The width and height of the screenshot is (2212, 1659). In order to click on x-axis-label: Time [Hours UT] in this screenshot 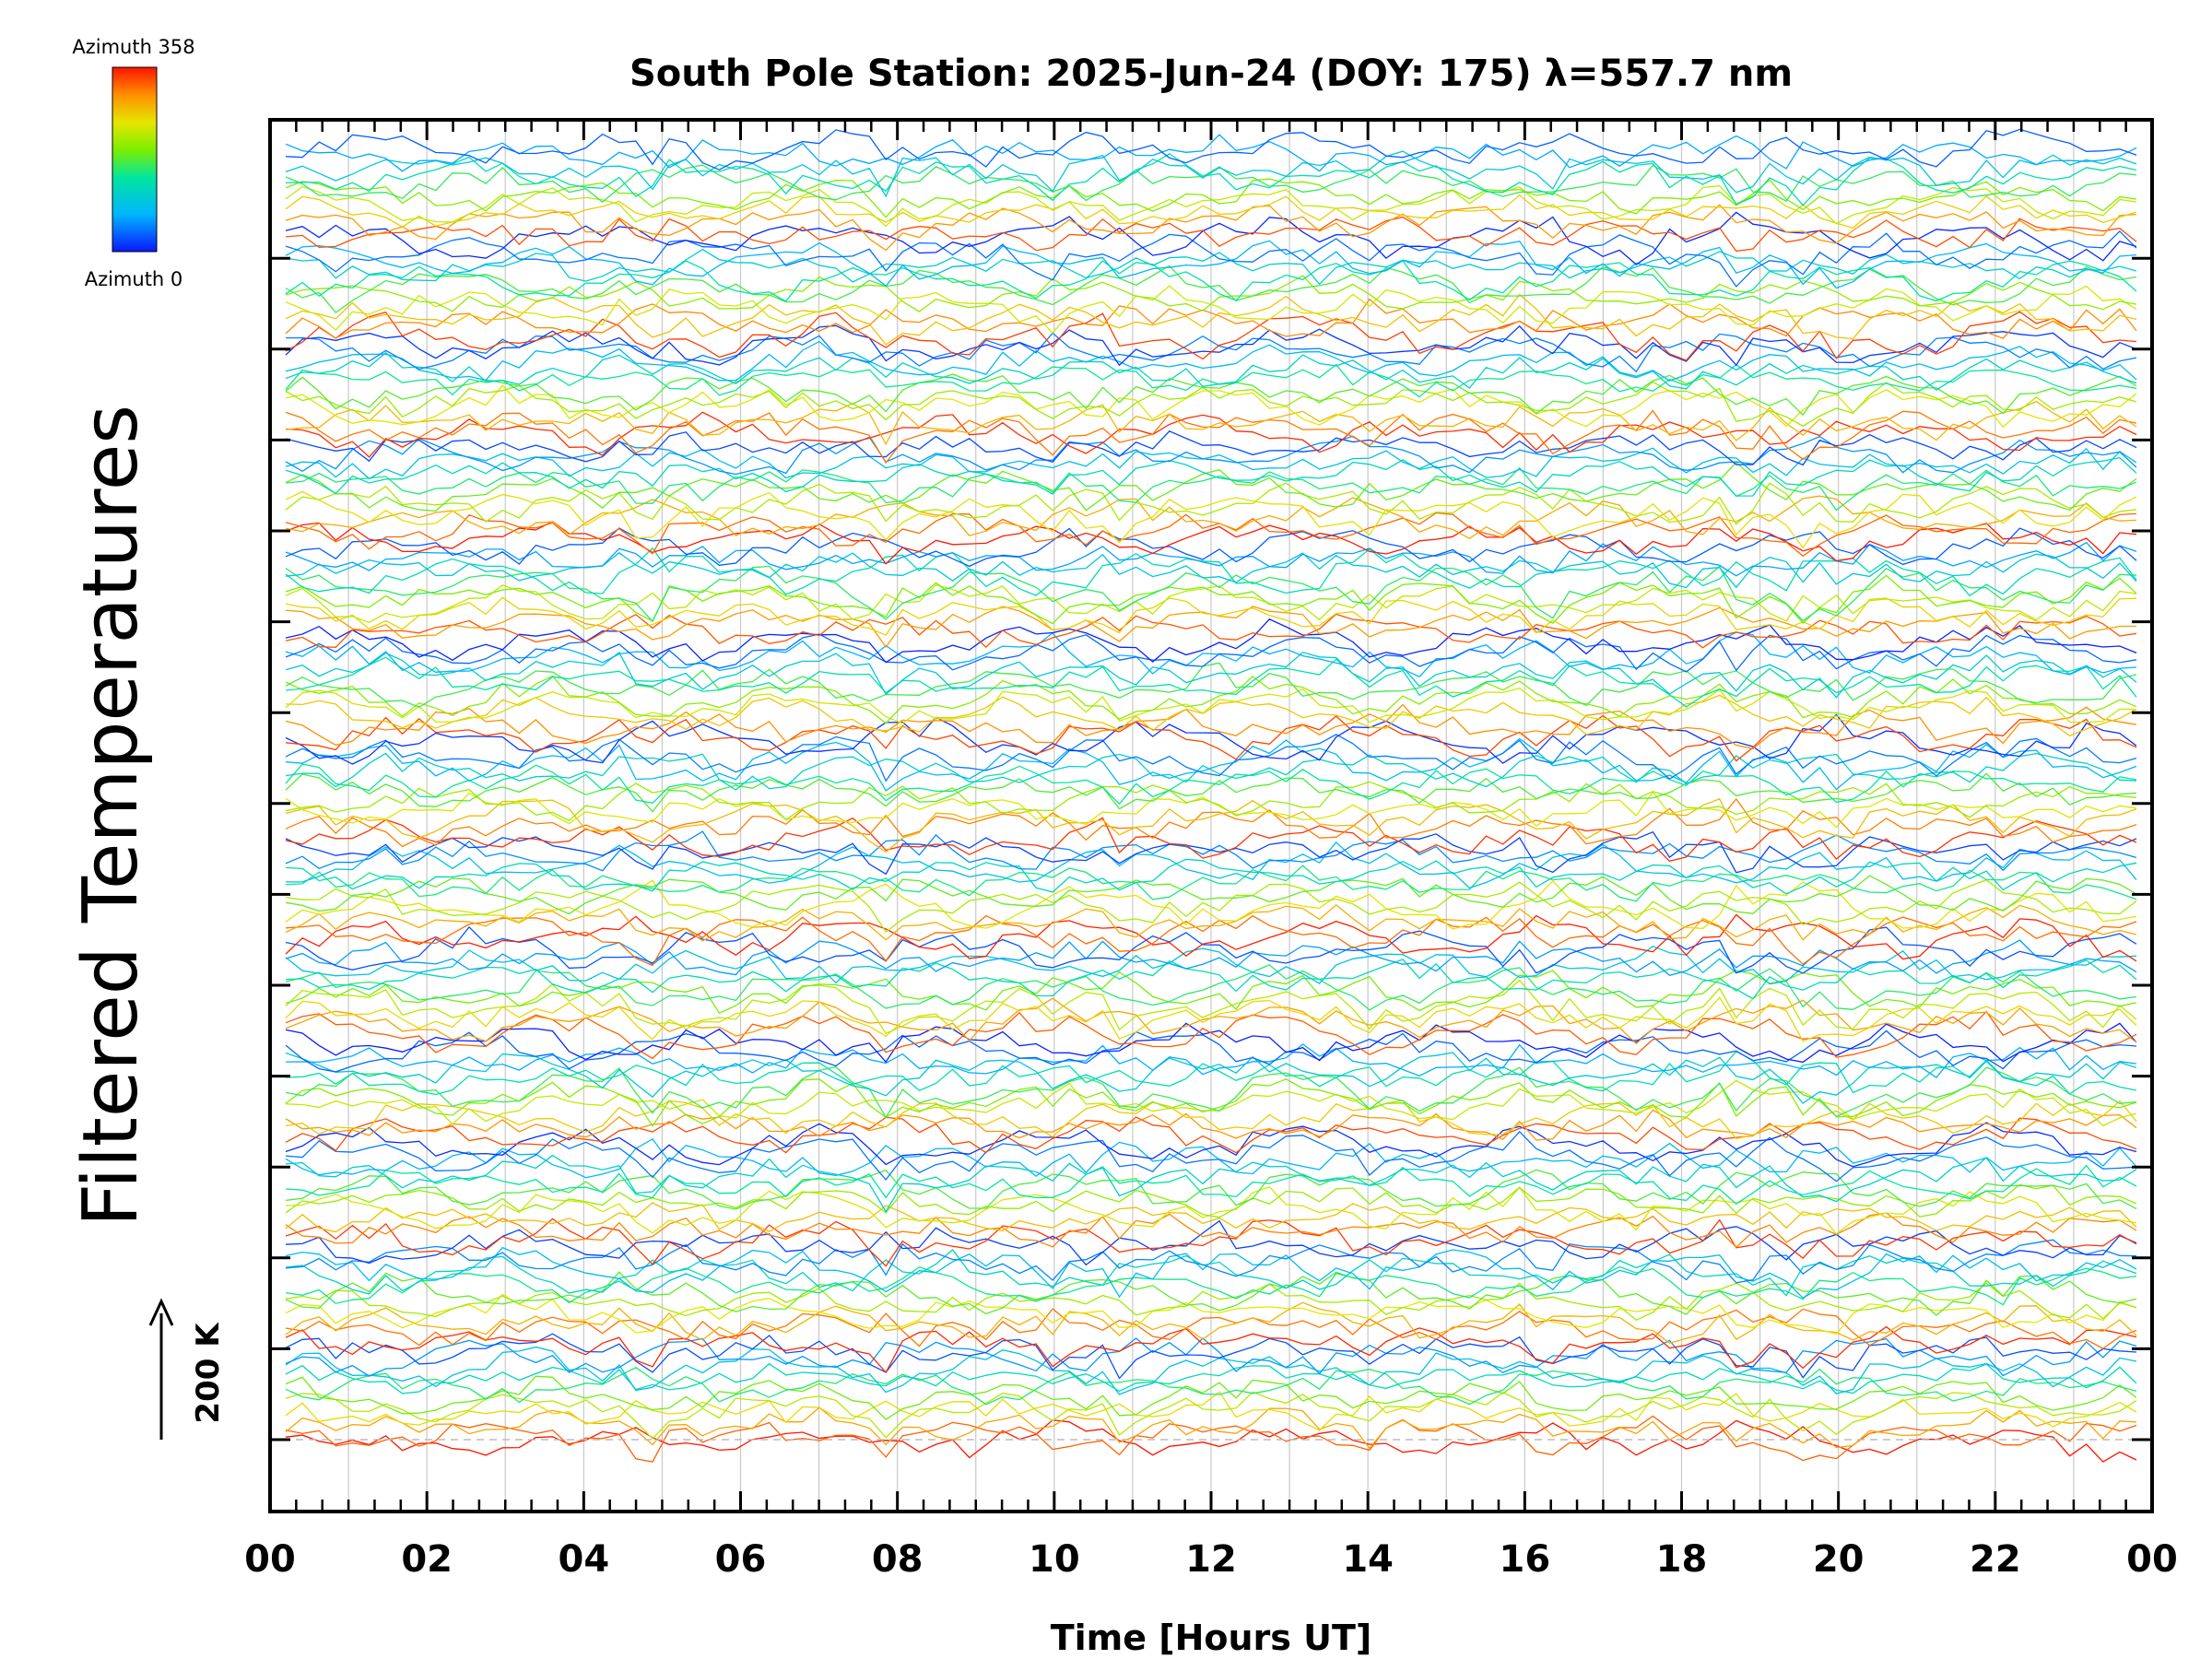, I will do `click(1211, 1638)`.